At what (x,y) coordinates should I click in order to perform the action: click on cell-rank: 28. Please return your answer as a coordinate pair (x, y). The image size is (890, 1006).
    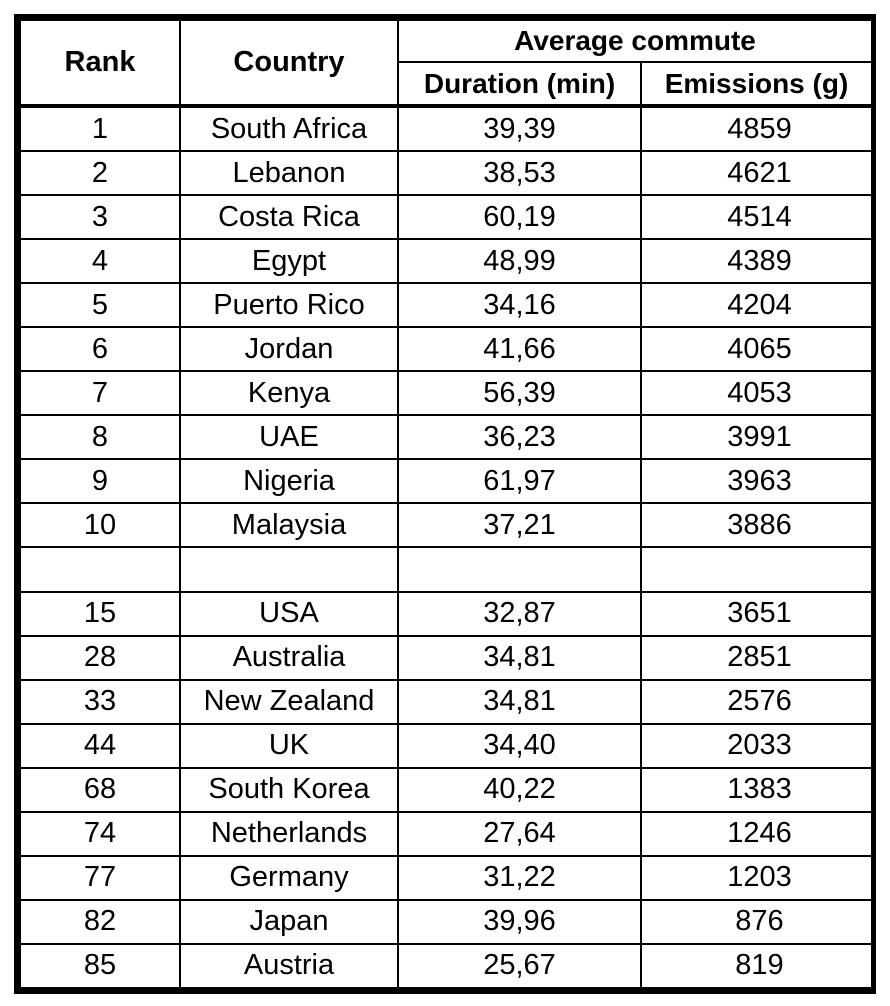
    Looking at the image, I should click on (100, 657).